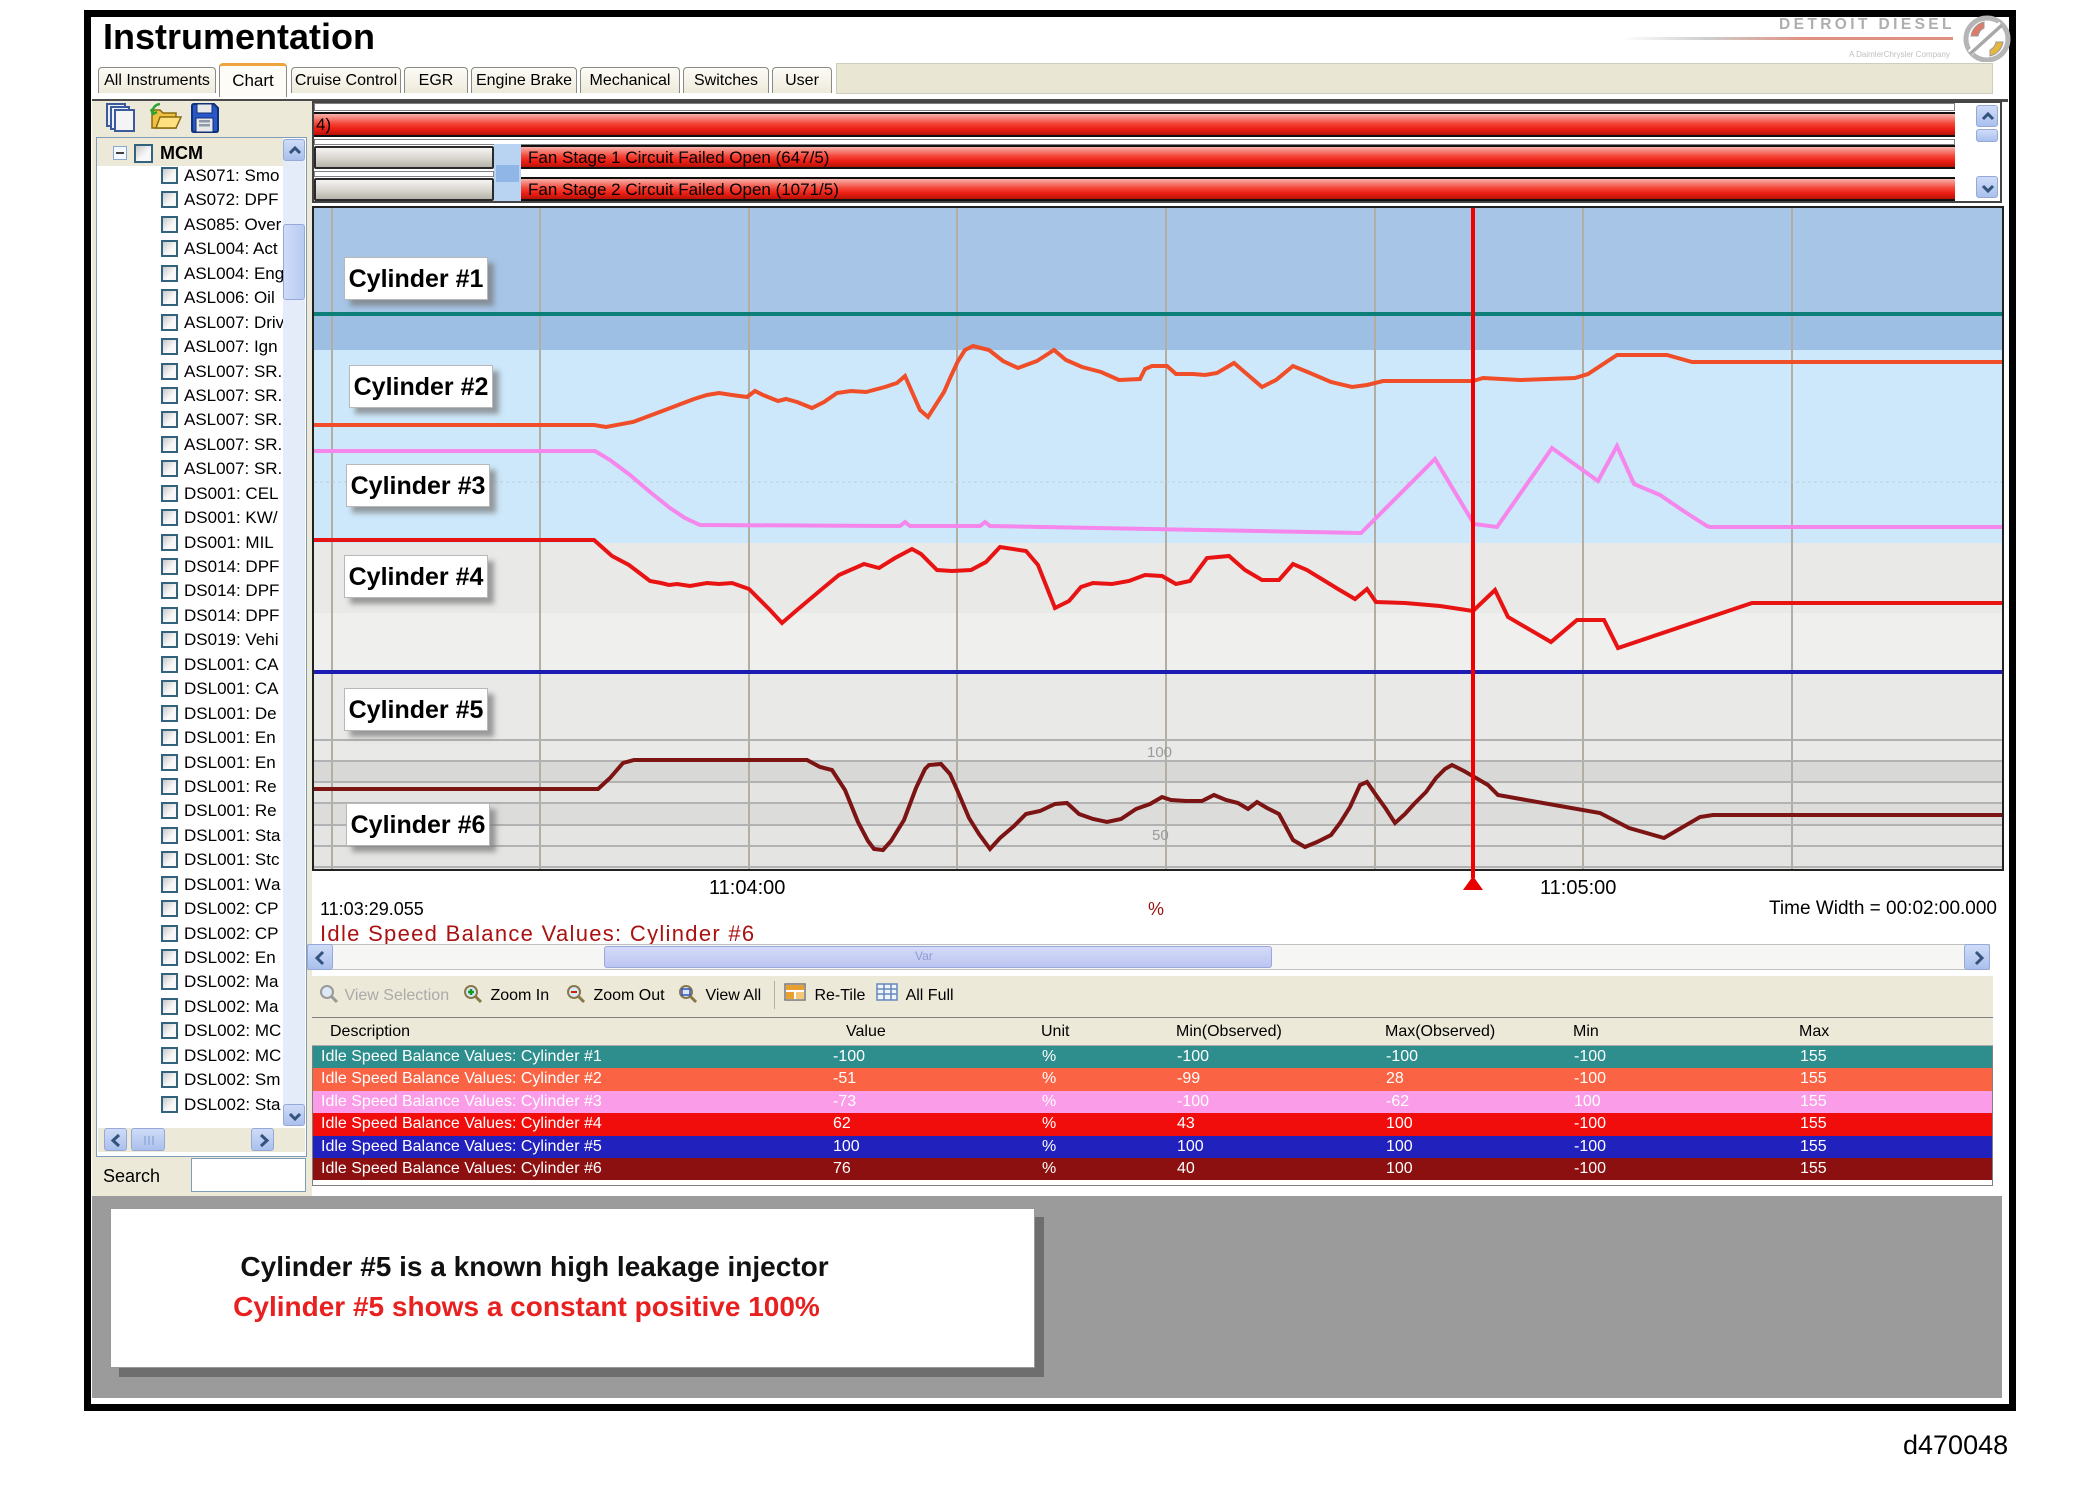 This screenshot has width=2100, height=1500. I want to click on svg-text: 100, so click(1159, 752).